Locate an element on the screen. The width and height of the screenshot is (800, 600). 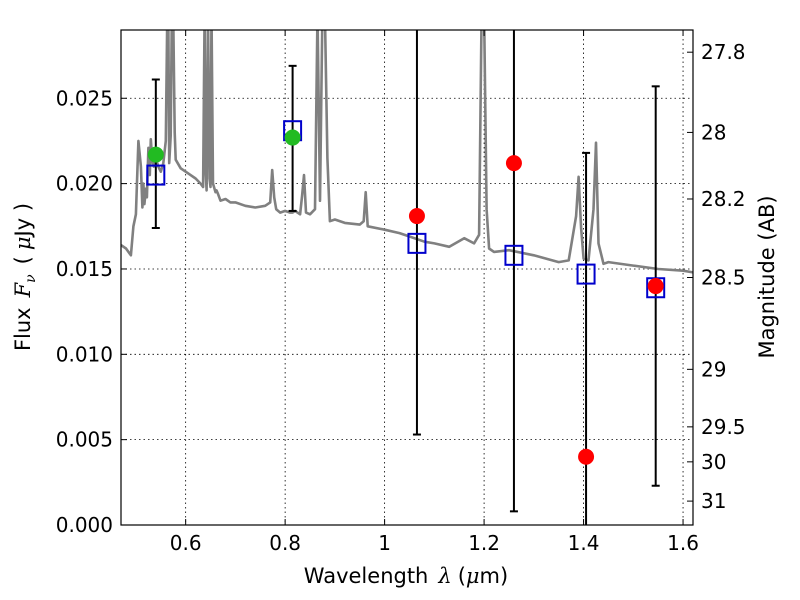
y2-tick-label: 28.2 is located at coordinates (723, 199).